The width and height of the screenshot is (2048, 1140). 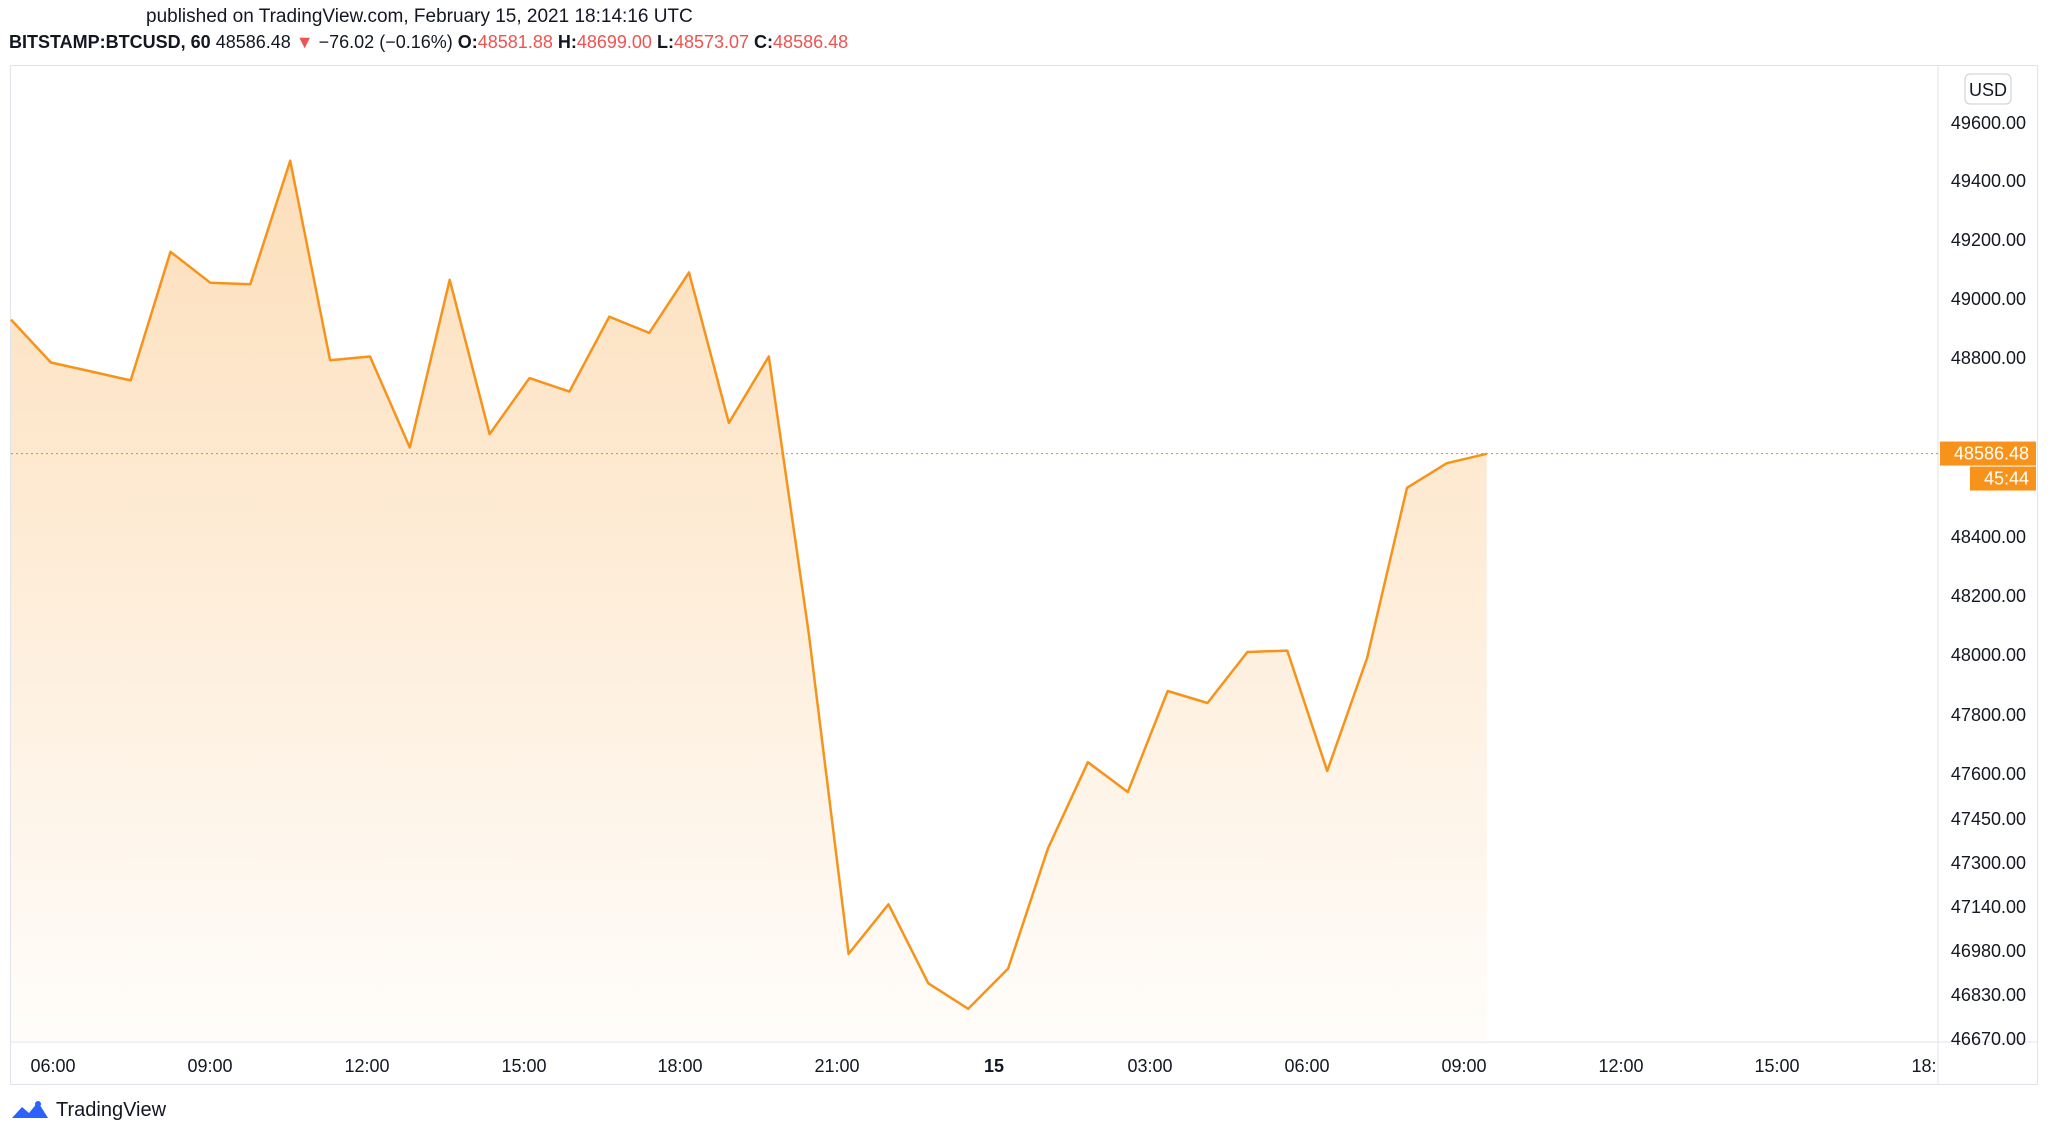 What do you see at coordinates (253, 42) in the screenshot?
I see `last-price: 48586.48` at bounding box center [253, 42].